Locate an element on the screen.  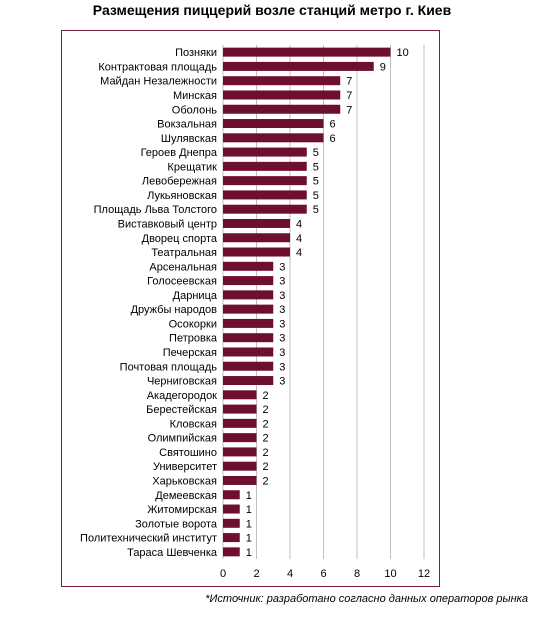
category-label: Оболонь is located at coordinates (194, 110).